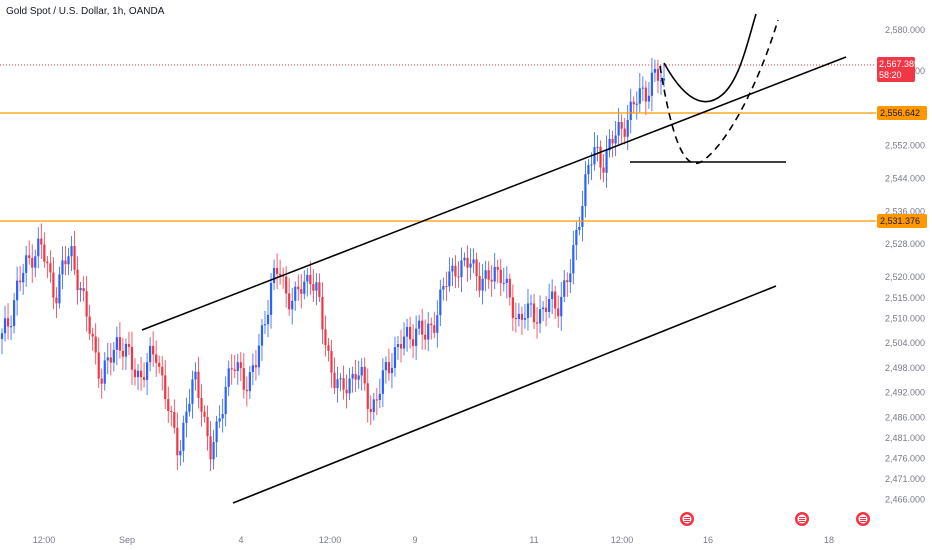  I want to click on price-tick-label: 2,498.000, so click(905, 368).